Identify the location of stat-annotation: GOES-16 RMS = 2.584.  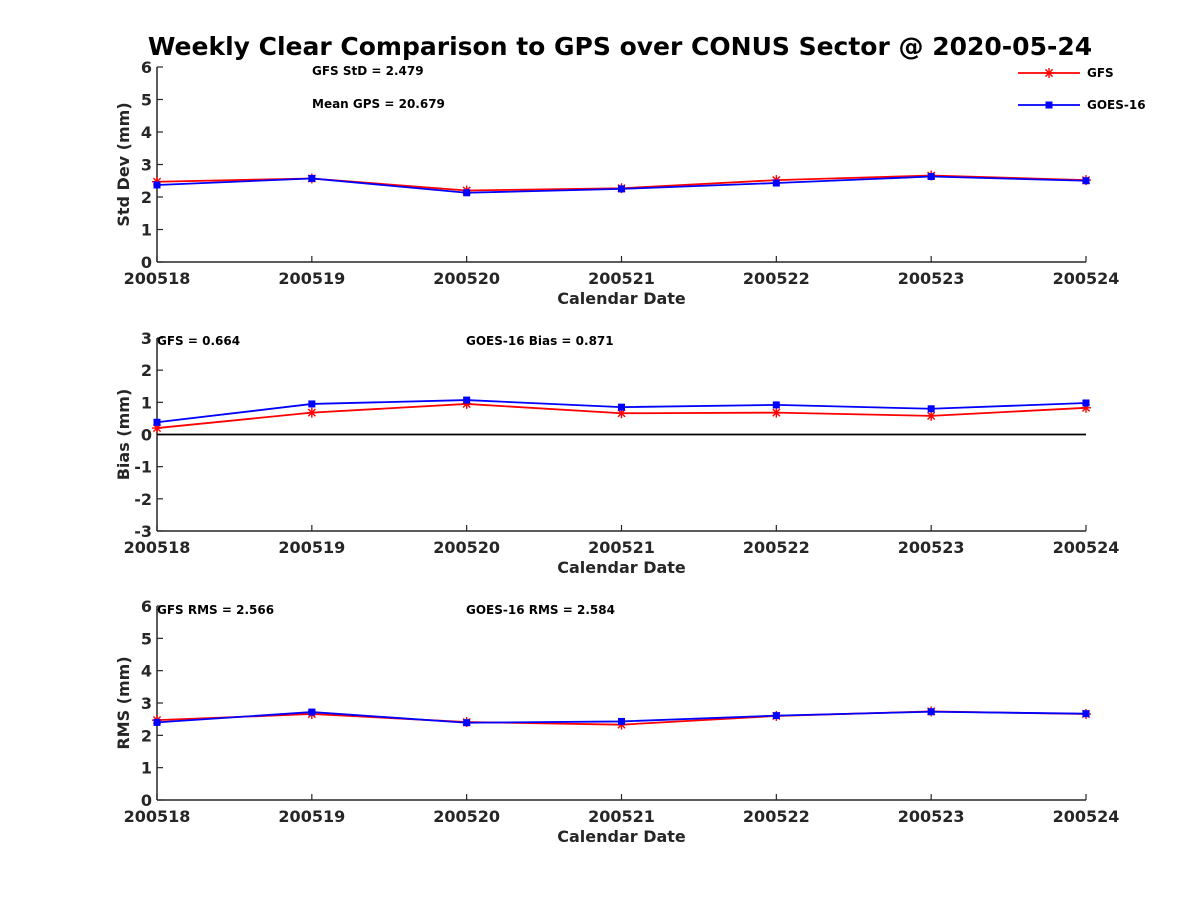
(540, 610).